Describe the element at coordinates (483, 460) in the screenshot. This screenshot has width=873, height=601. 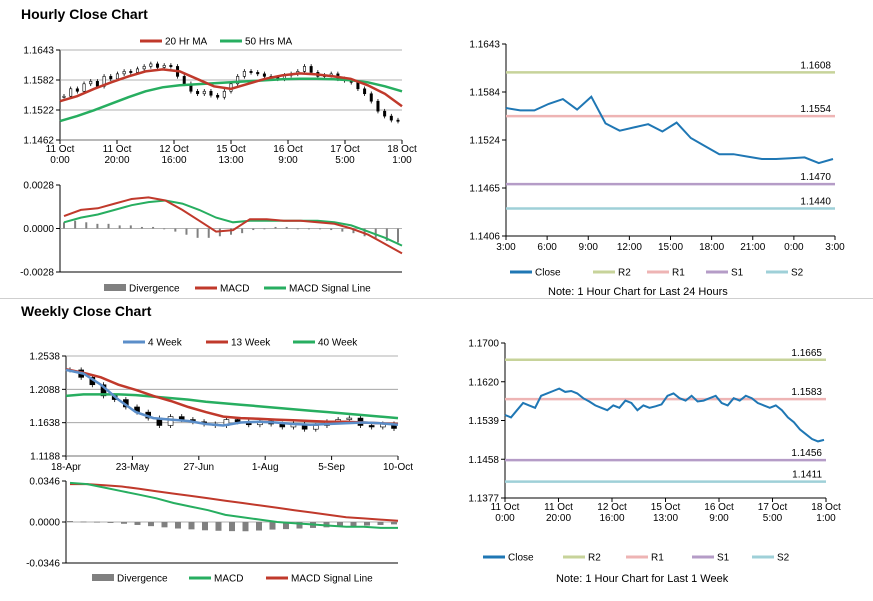
I see `w1-y-tick-label: 1.1458` at that location.